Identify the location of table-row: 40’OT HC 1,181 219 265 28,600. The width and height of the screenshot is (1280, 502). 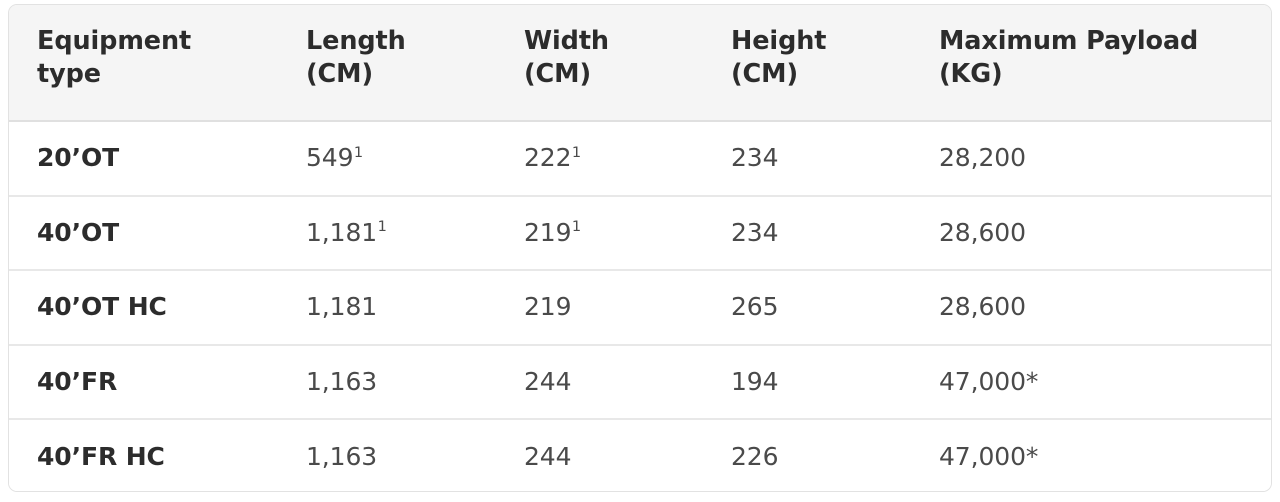
(640, 307).